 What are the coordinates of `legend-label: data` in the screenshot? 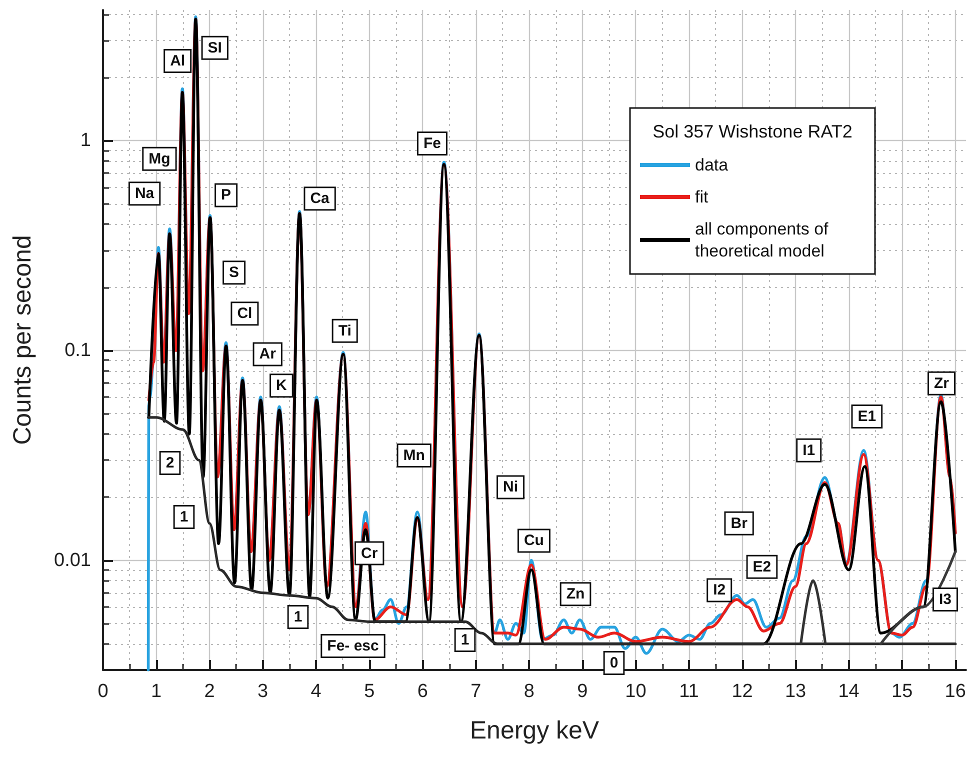 It's located at (712, 165).